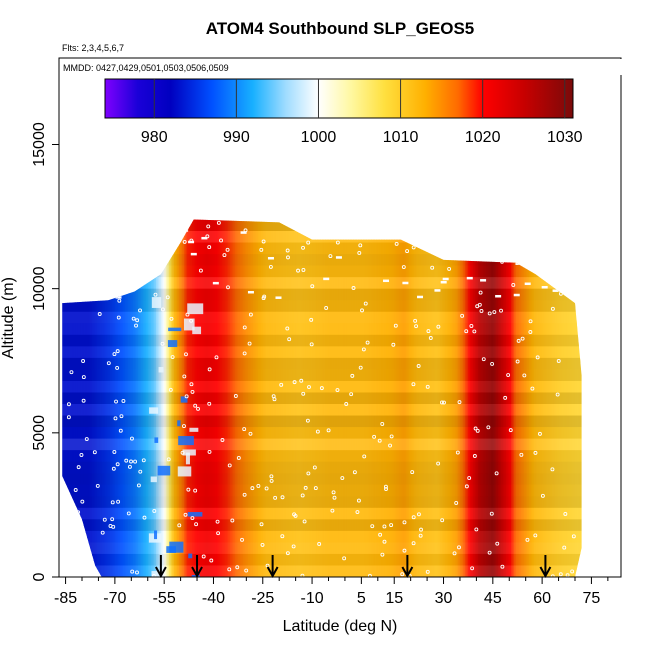 The image size is (650, 655). Describe the element at coordinates (164, 598) in the screenshot. I see `x-tick-label: -55` at that location.